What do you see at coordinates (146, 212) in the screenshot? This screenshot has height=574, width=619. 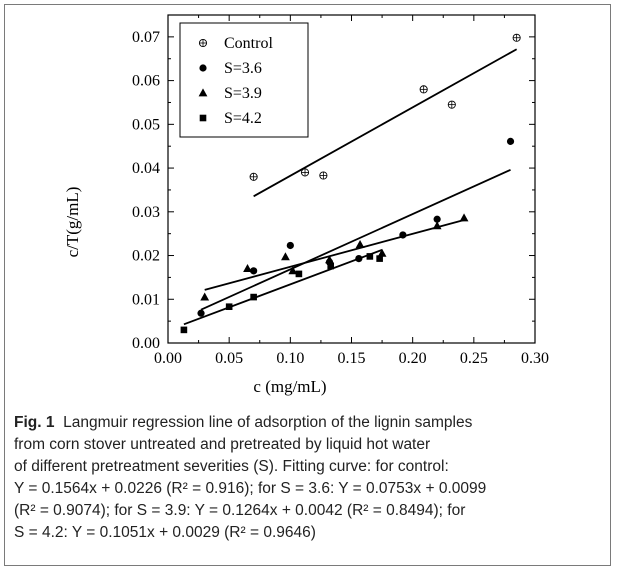 I see `y-tick-label: 0.03` at bounding box center [146, 212].